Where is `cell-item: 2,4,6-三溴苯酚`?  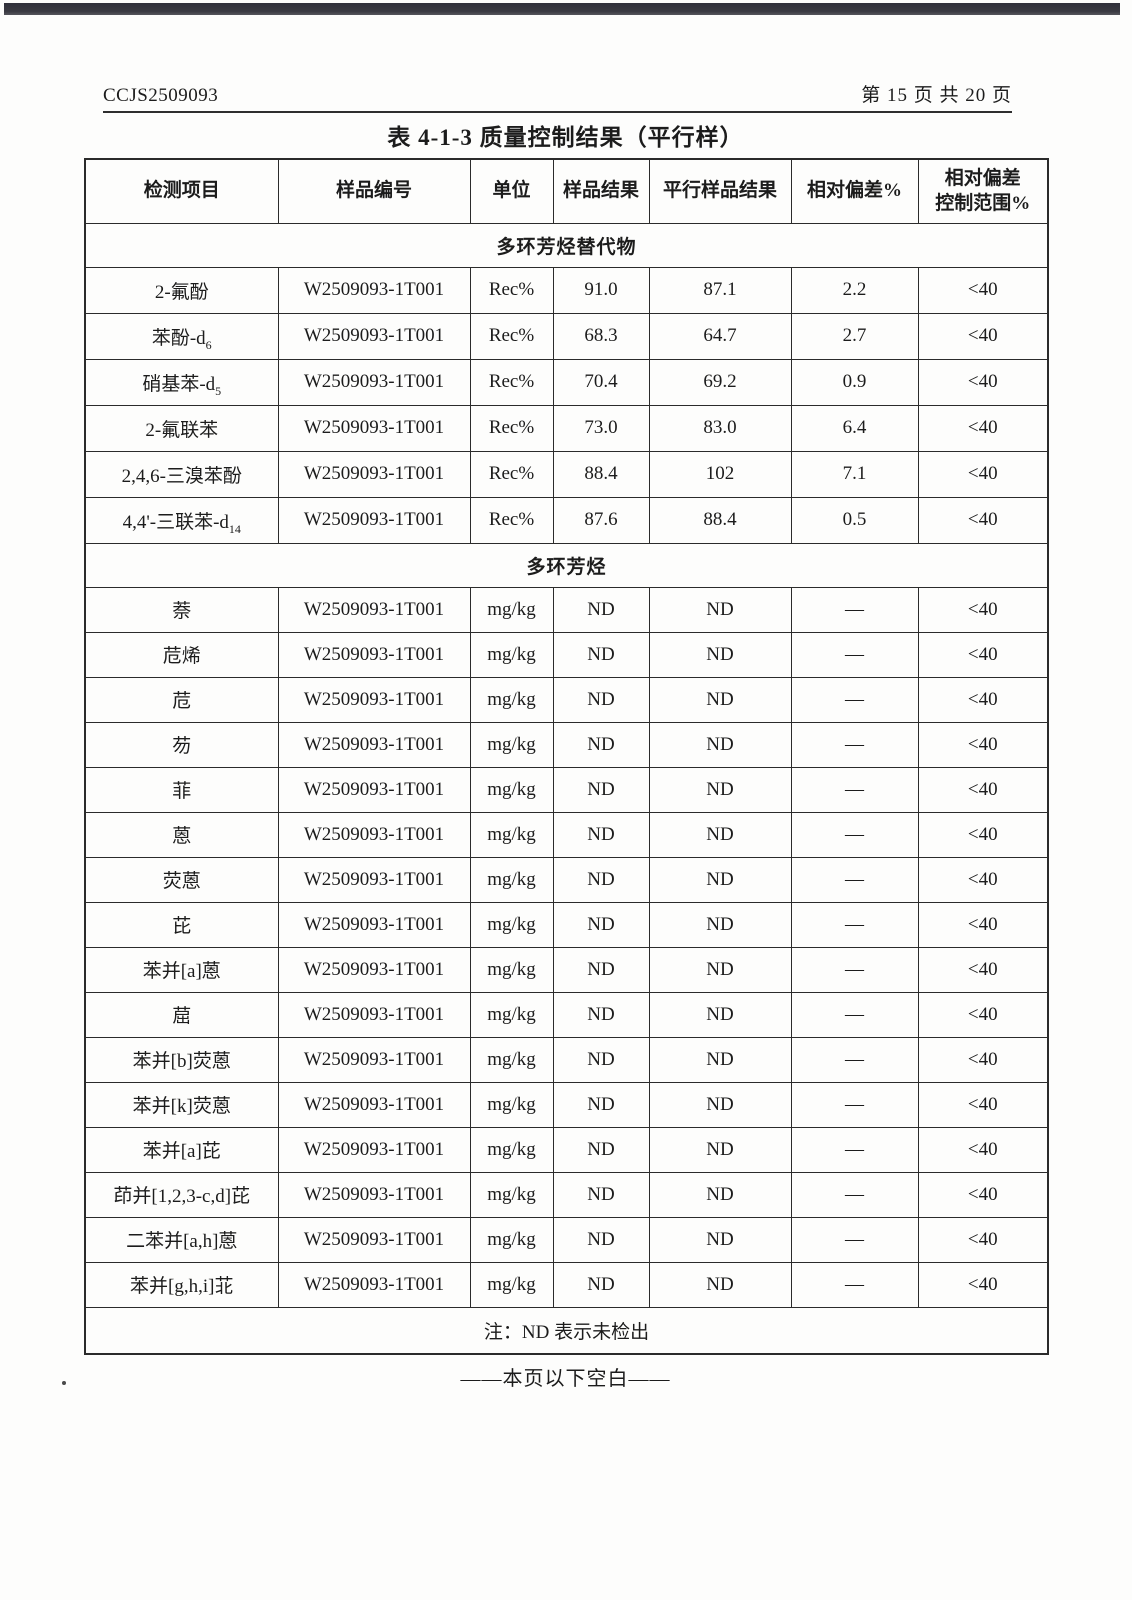
cell-item: 2,4,6-三溴苯酚 is located at coordinates (181, 474).